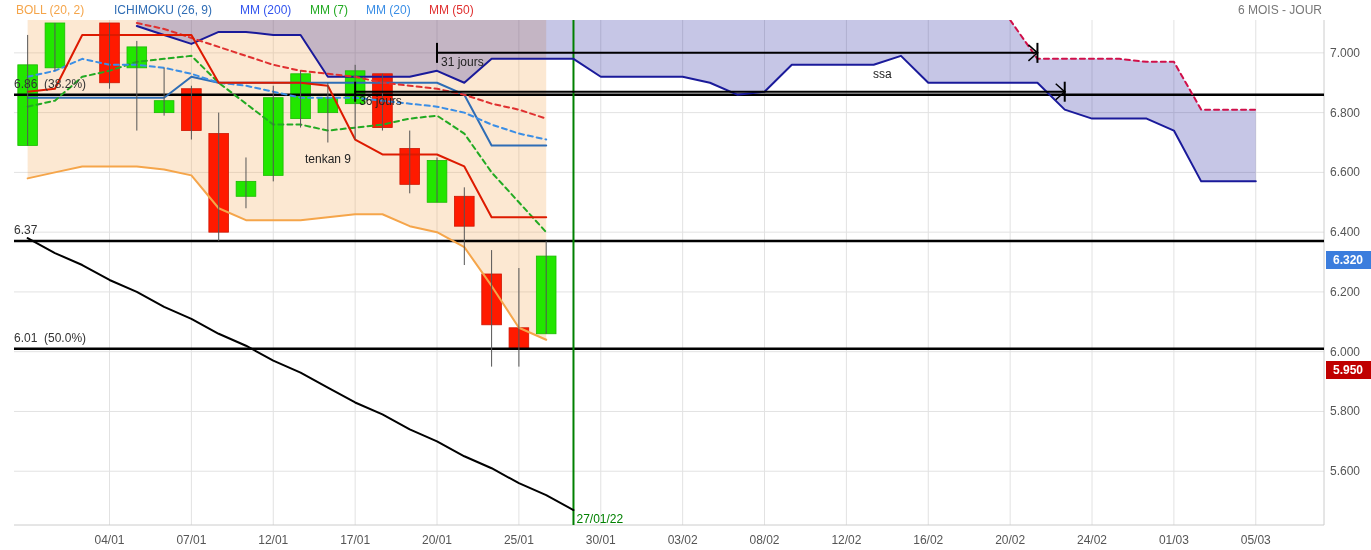 The height and width of the screenshot is (550, 1371). I want to click on x-tick-label: 07/01, so click(191, 540).